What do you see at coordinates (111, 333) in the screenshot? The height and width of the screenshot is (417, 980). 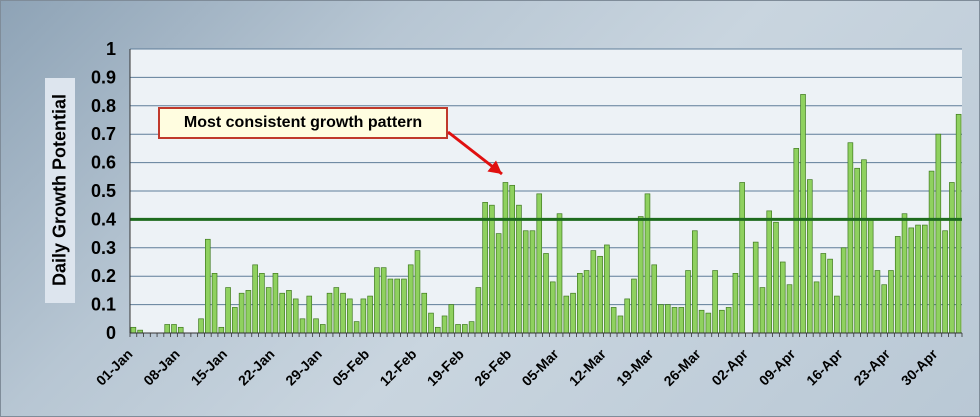 I see `y-tick-label: 0` at bounding box center [111, 333].